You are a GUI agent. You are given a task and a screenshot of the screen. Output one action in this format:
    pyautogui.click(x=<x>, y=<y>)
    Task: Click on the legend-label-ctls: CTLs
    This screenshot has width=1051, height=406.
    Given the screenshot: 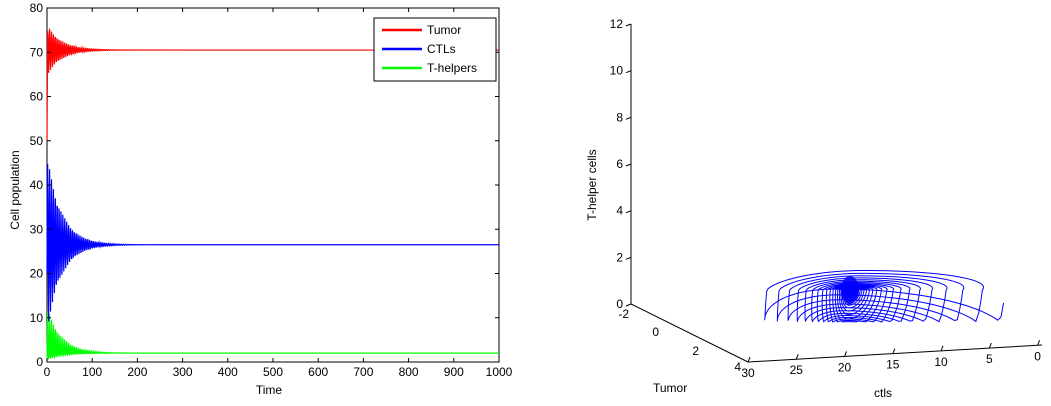 What is the action you would take?
    pyautogui.click(x=441, y=49)
    